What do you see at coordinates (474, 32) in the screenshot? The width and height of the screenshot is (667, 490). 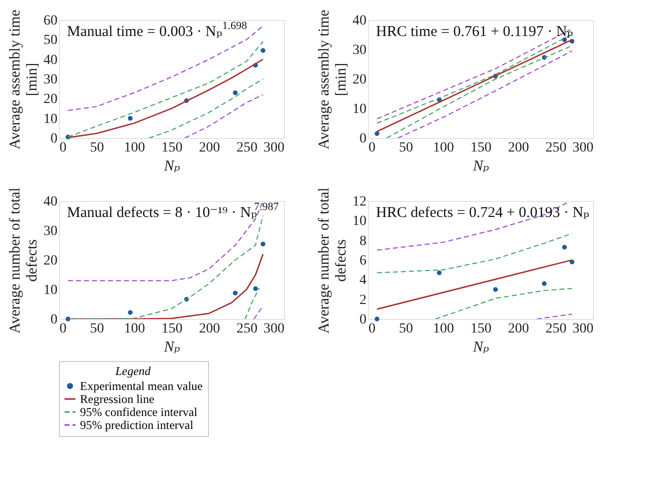 I see `chart-title: HRC time = 0.761 + 0.1197 · Nₚ` at bounding box center [474, 32].